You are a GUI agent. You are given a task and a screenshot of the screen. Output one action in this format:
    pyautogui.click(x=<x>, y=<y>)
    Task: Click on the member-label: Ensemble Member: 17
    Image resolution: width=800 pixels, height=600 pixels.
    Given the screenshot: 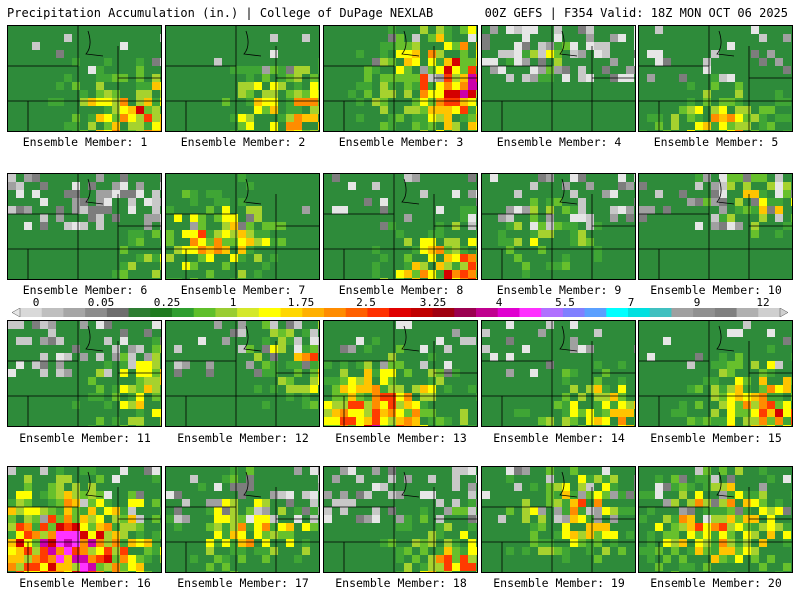 What is the action you would take?
    pyautogui.click(x=243, y=583)
    